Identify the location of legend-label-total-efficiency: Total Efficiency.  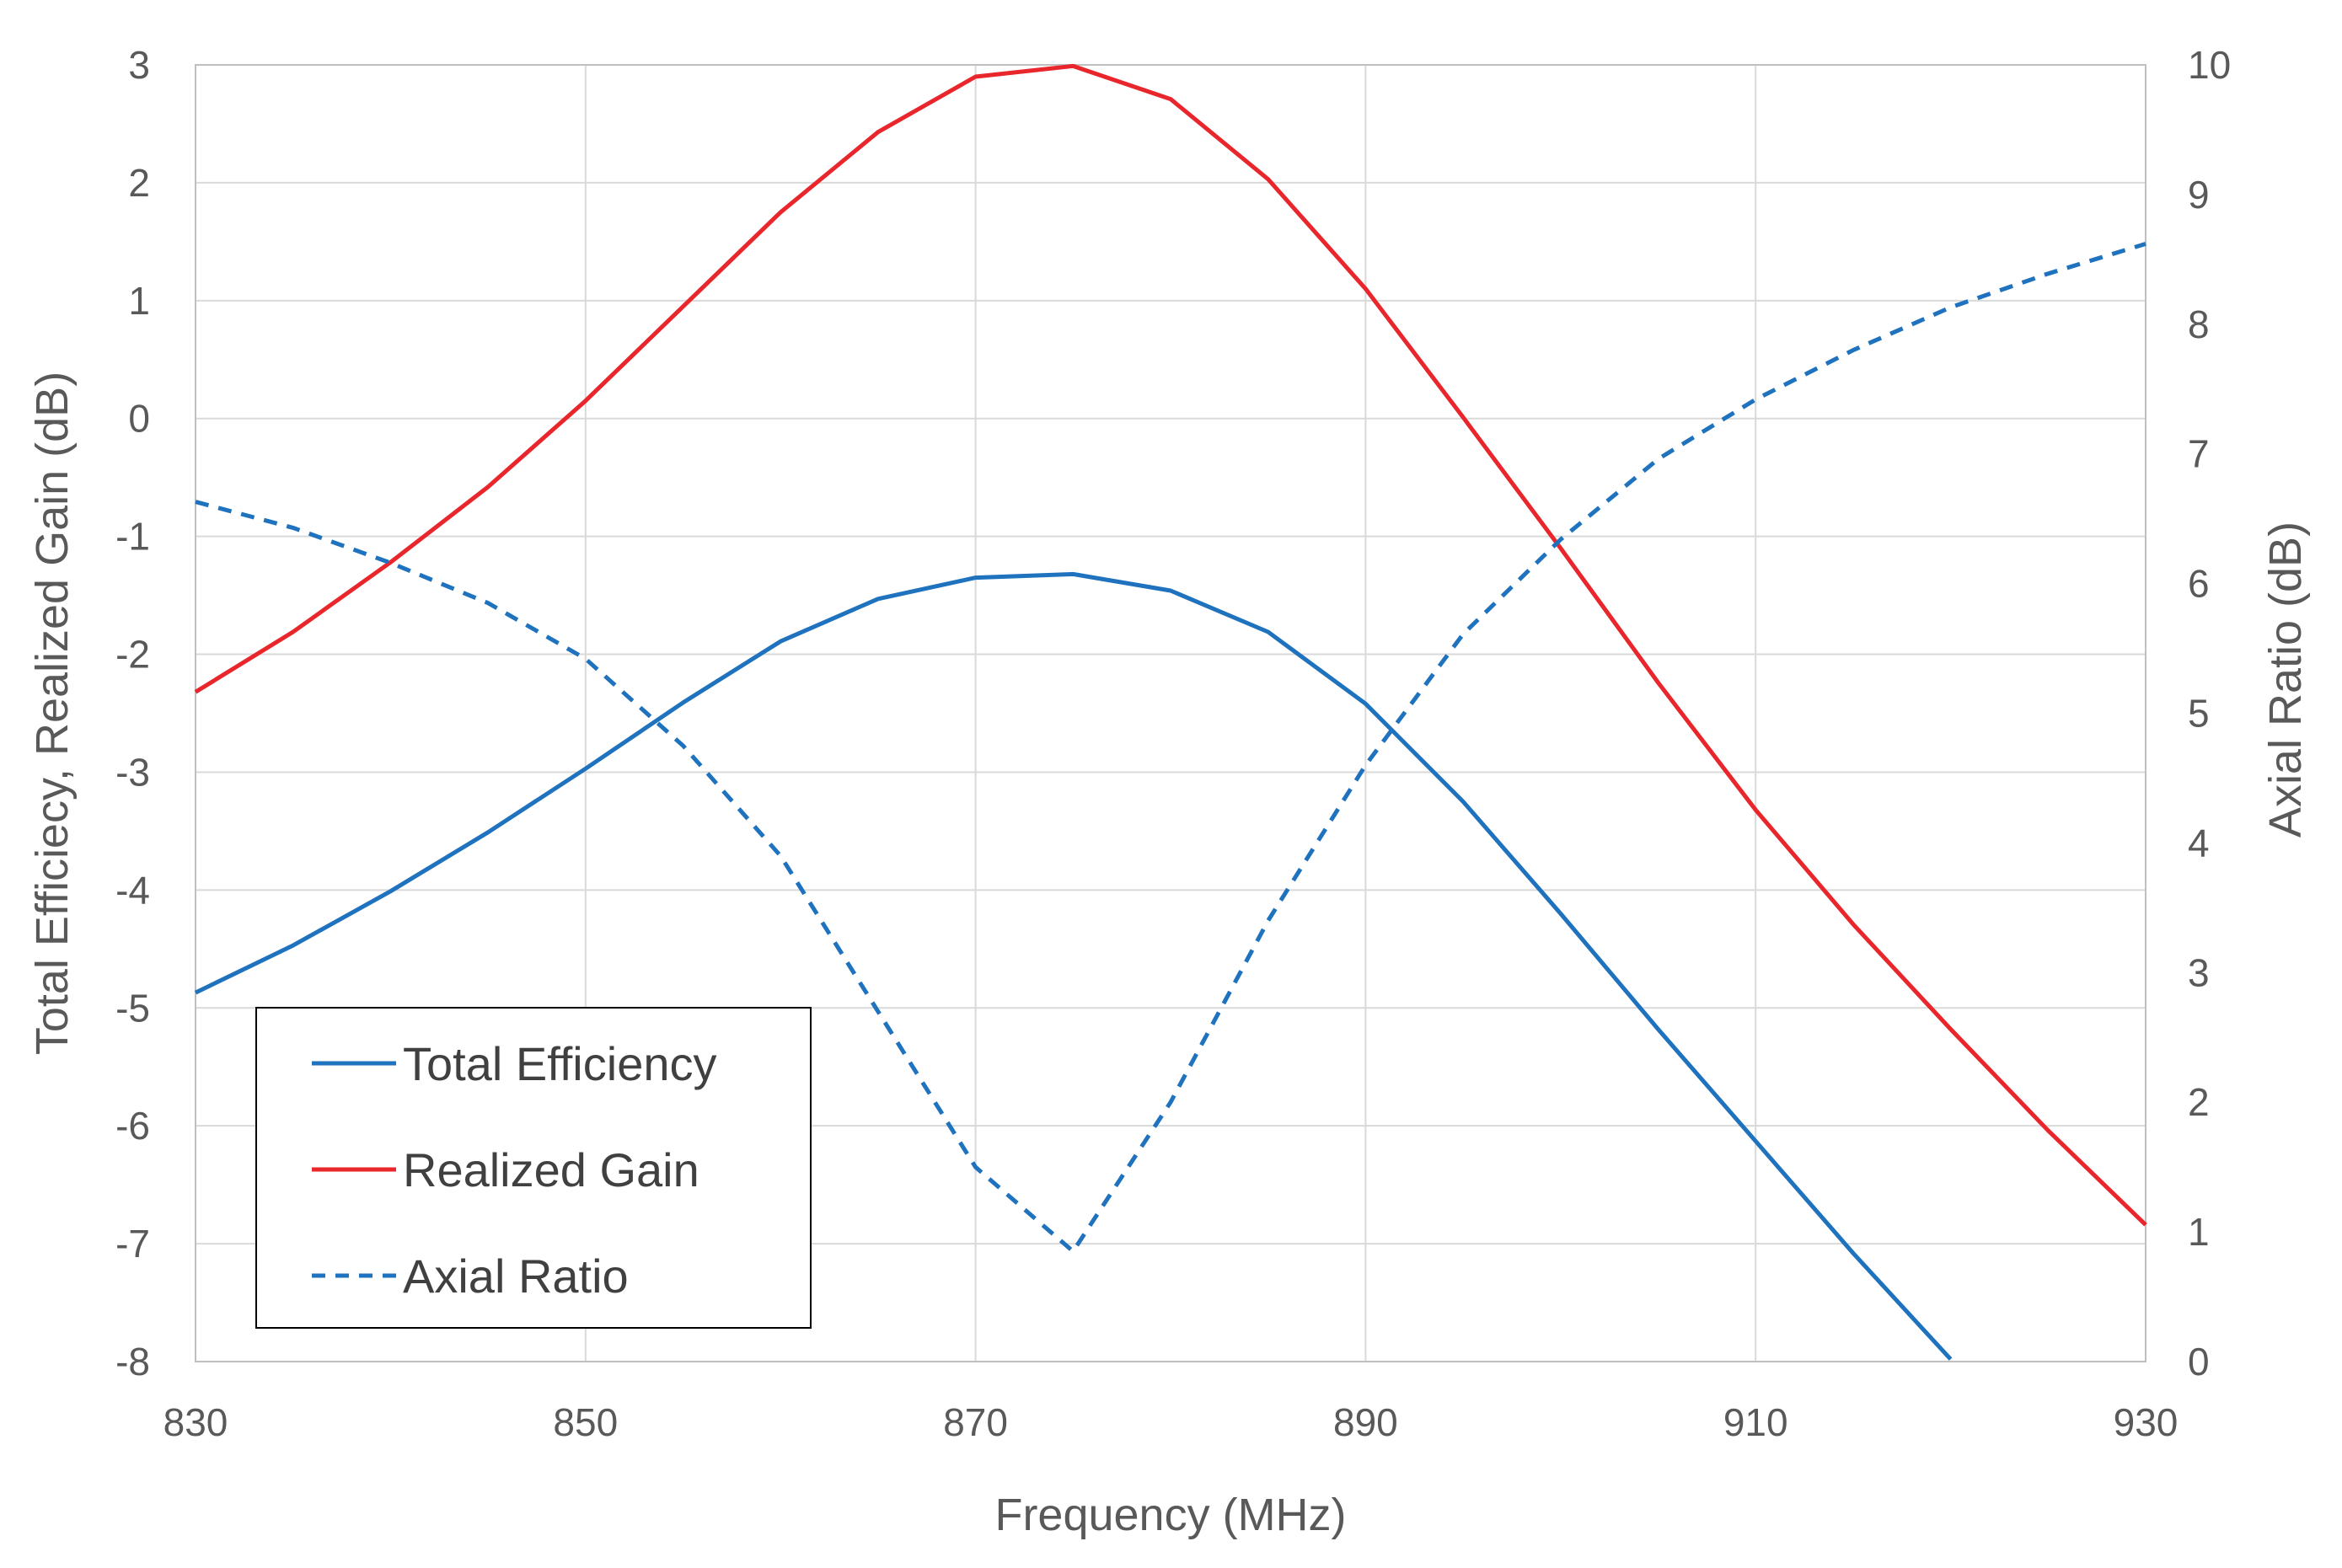
(559, 1063).